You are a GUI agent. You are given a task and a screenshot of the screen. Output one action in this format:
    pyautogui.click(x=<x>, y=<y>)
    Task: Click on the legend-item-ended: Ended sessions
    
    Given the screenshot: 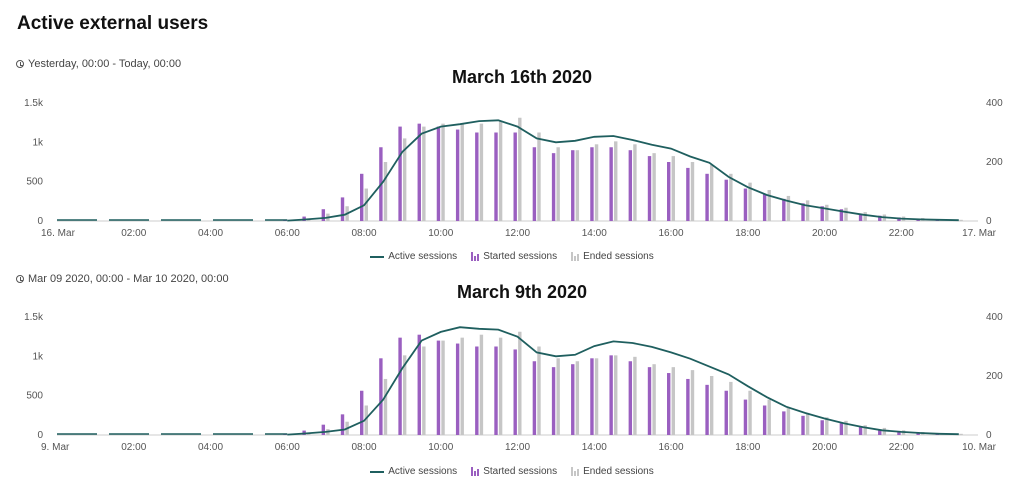 What is the action you would take?
    pyautogui.click(x=612, y=256)
    